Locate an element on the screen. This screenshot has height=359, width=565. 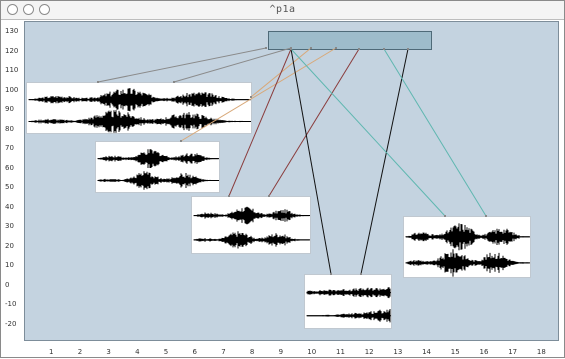
x-tick-label: 2 is located at coordinates (80, 352).